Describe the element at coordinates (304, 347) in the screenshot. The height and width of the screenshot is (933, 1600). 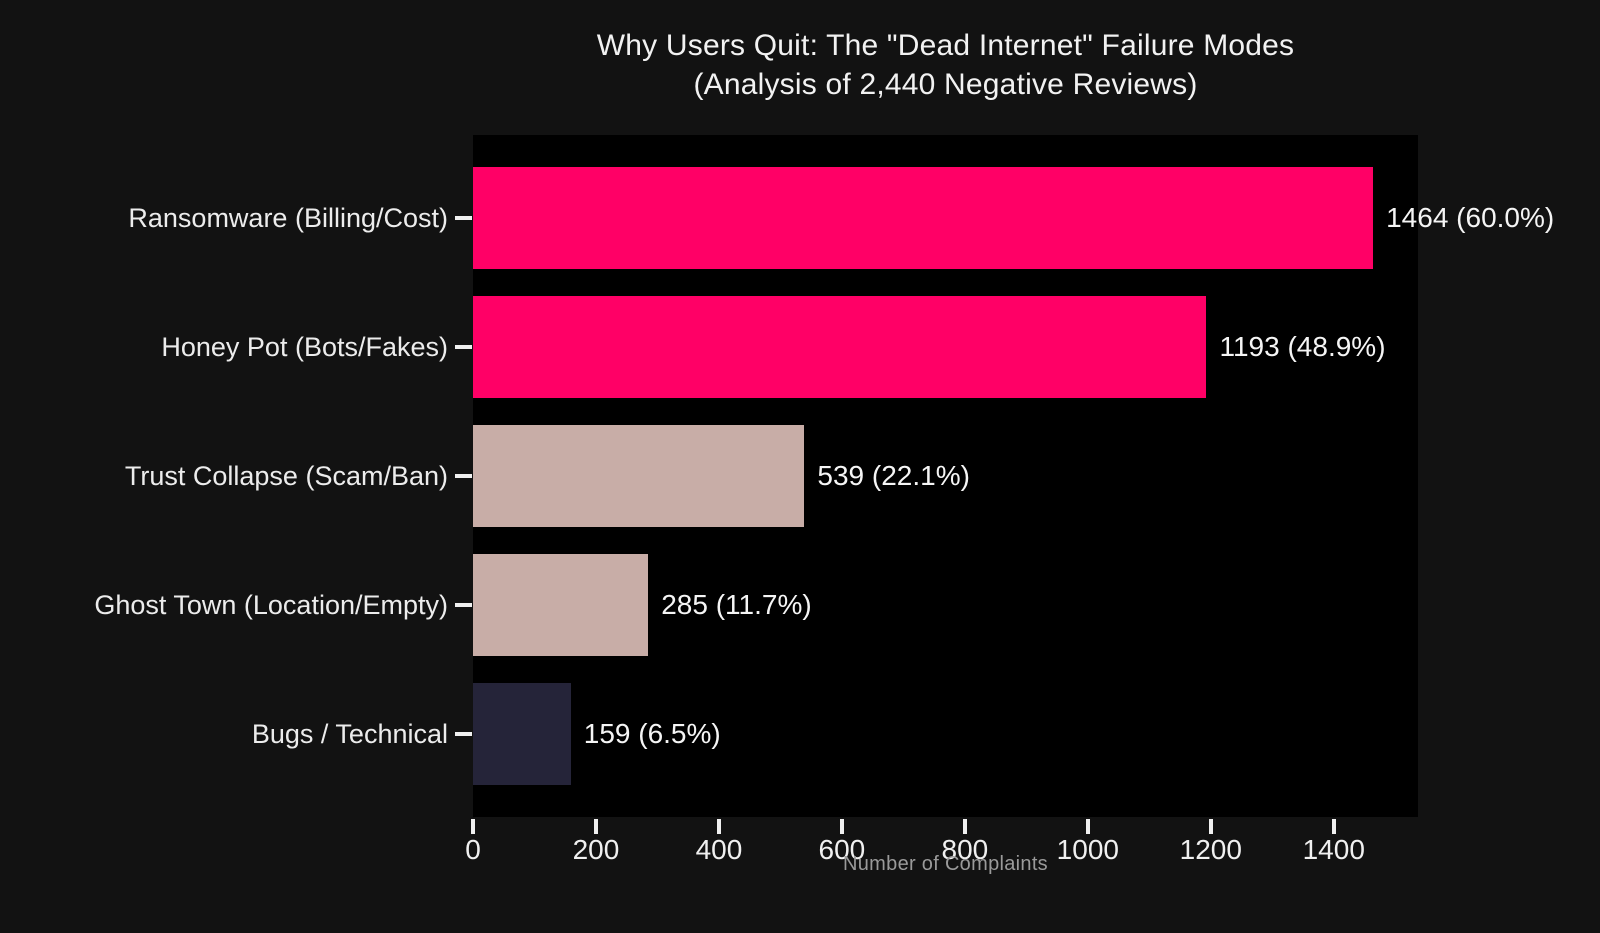
I see `category-label: Honey Pot (Bots/Fakes)` at that location.